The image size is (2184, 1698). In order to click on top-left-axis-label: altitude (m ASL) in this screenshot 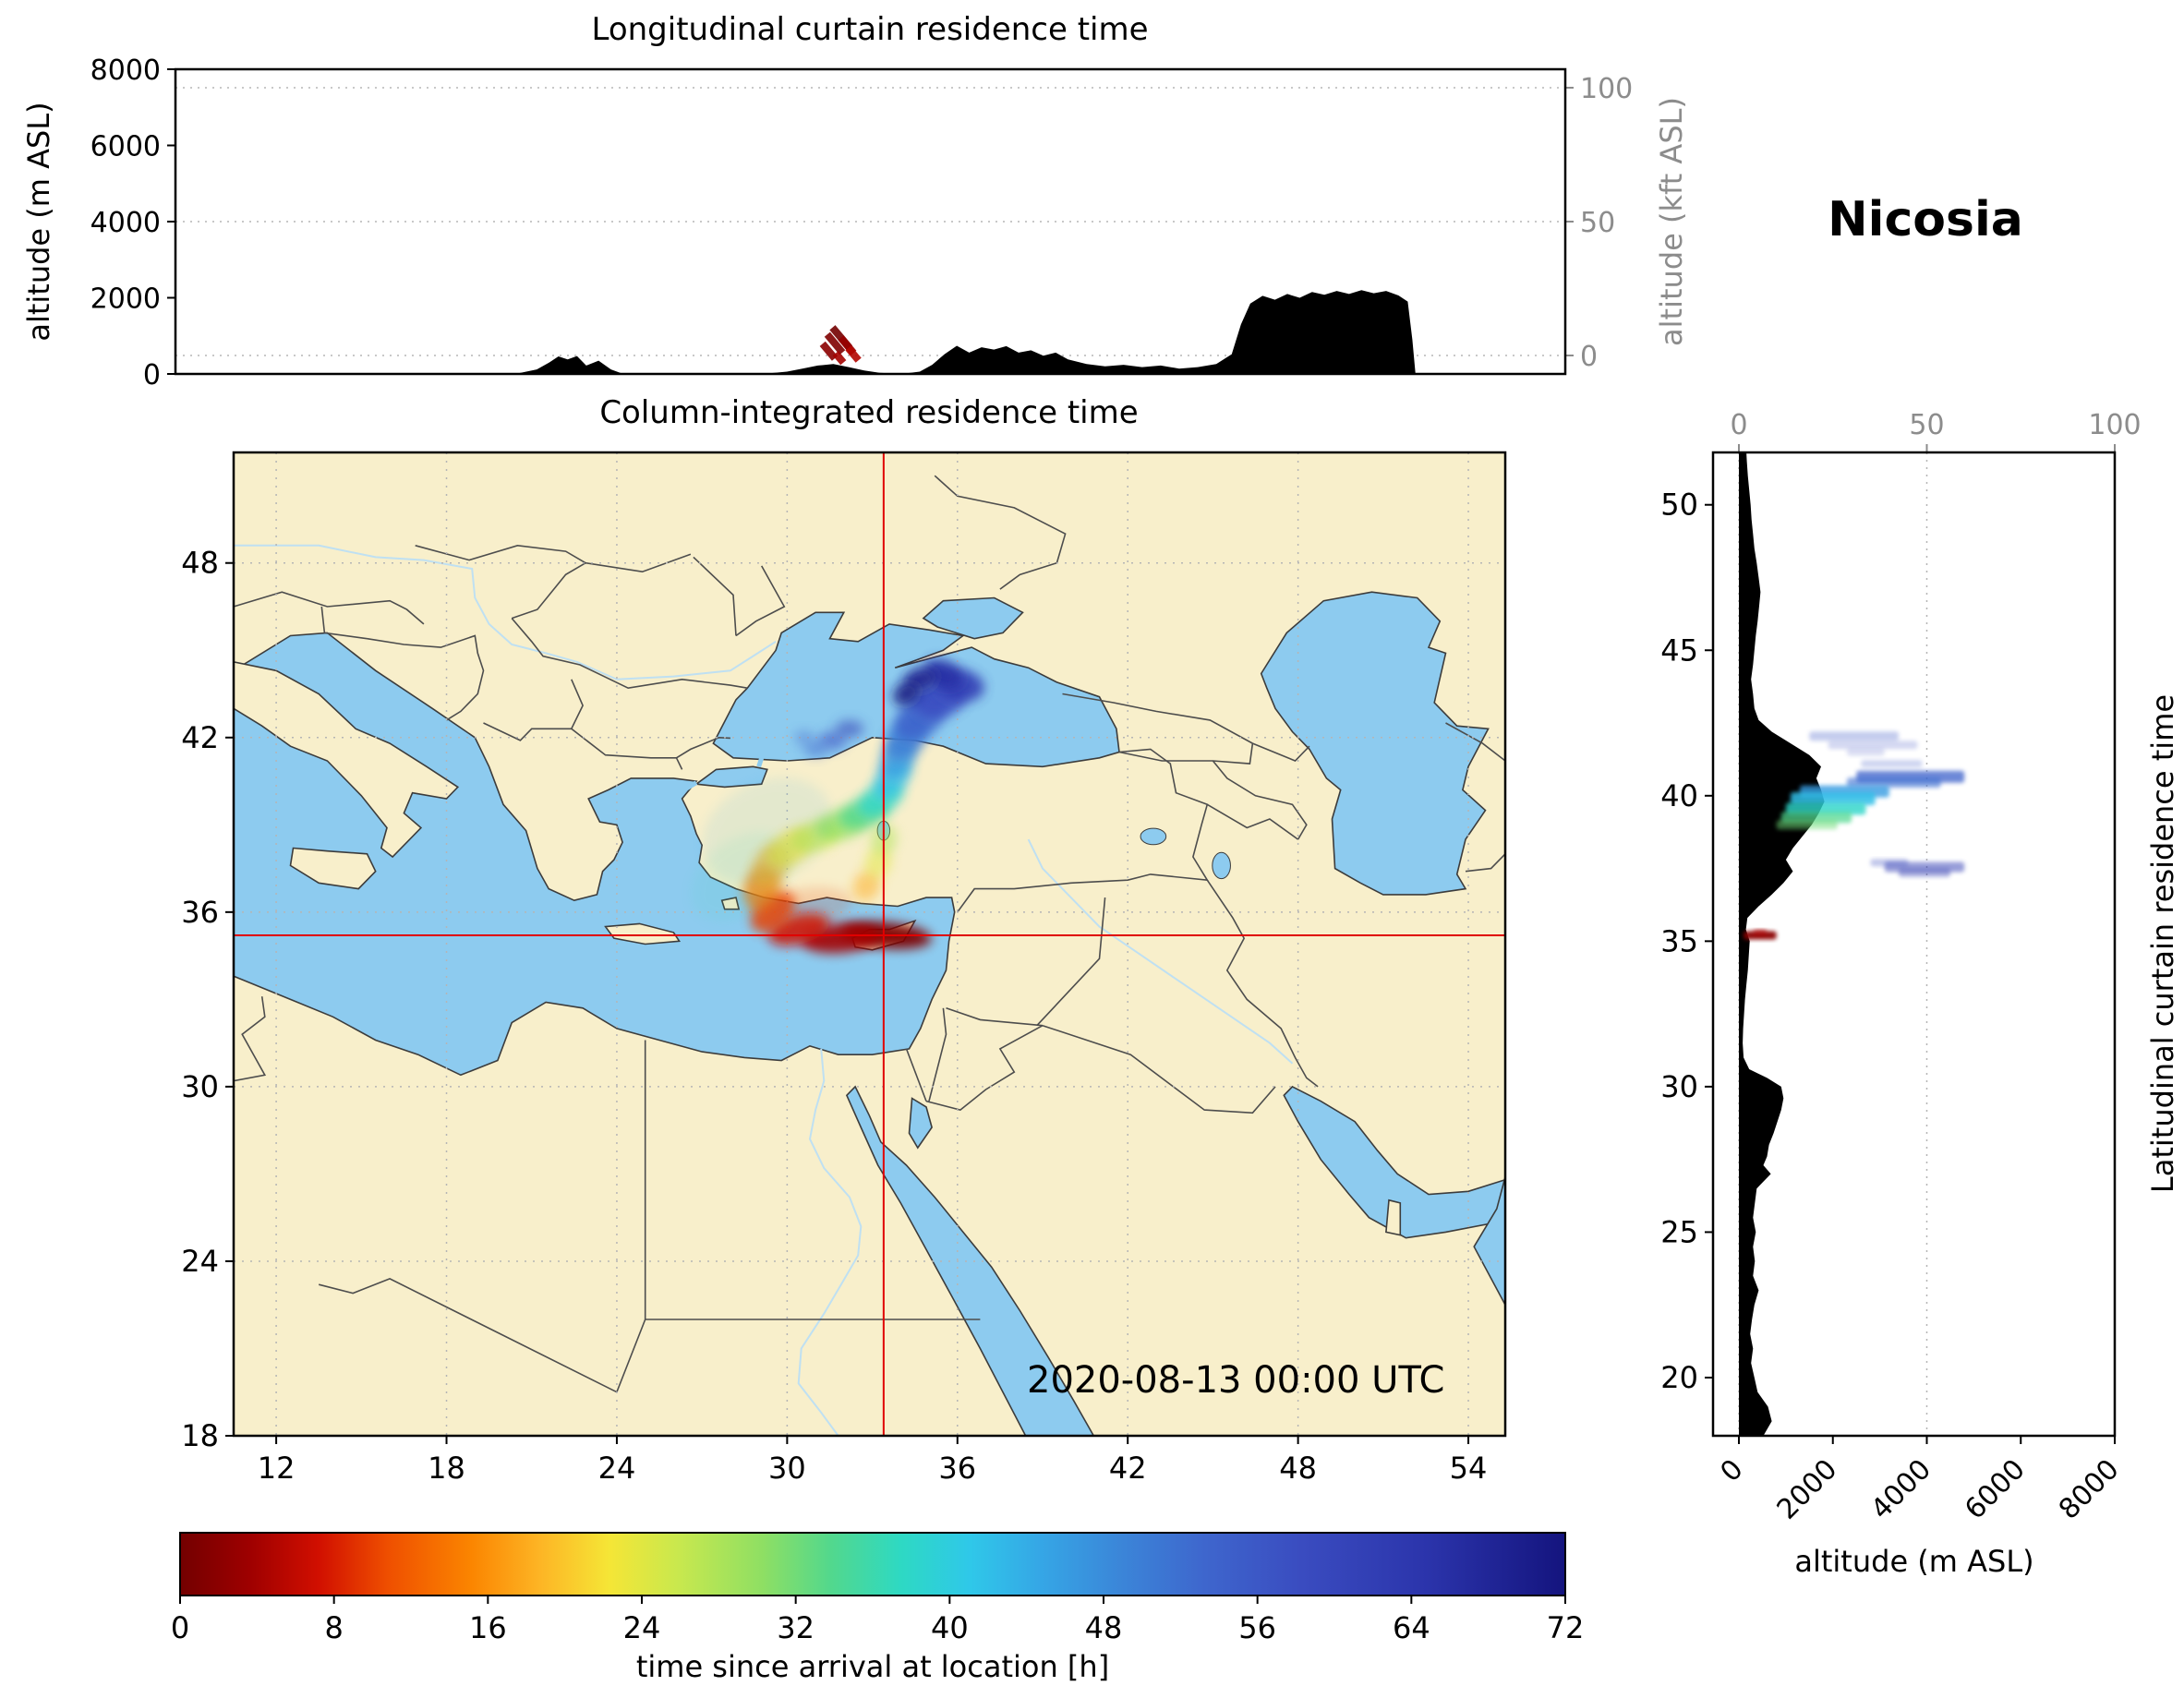, I will do `click(38, 222)`.